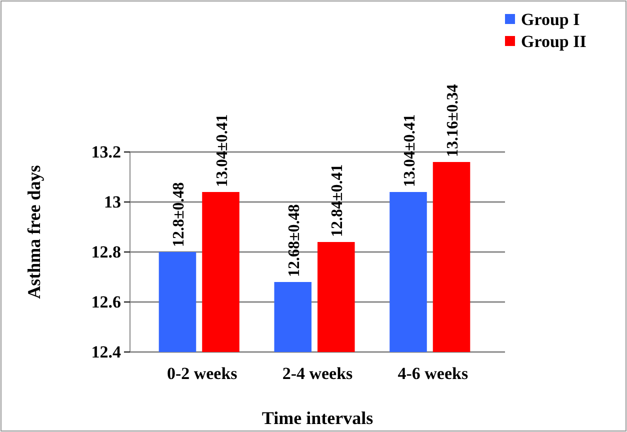 This screenshot has width=627, height=432. Describe the element at coordinates (337, 200) in the screenshot. I see `data-label: 12.84±0.41` at that location.